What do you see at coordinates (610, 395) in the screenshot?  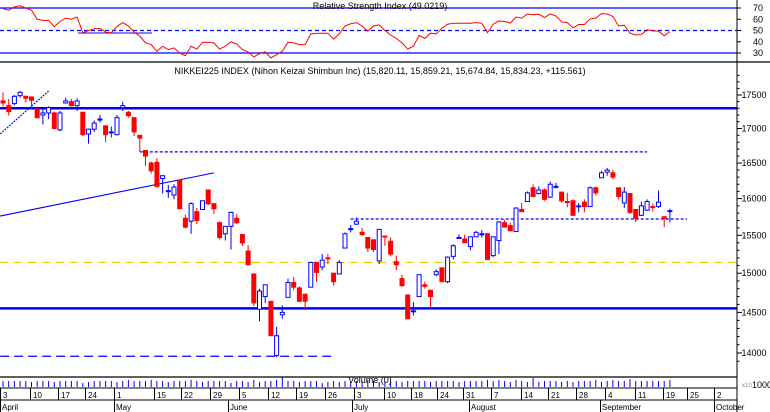 I see `day-label: 4` at bounding box center [610, 395].